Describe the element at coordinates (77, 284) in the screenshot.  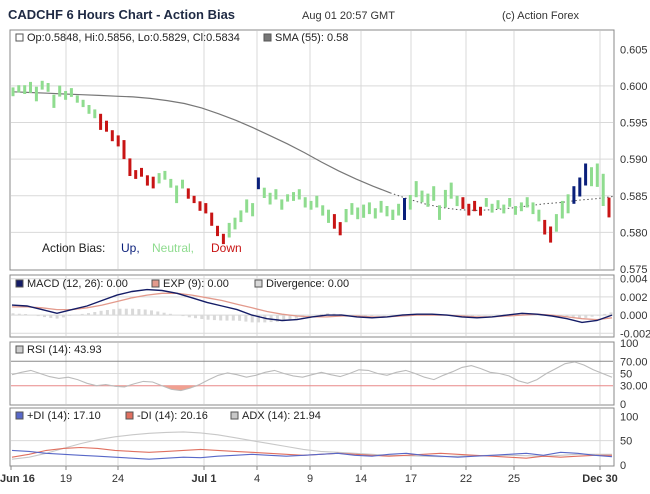
I see `macd-legend: MACD (12, 26): 0.00` at that location.